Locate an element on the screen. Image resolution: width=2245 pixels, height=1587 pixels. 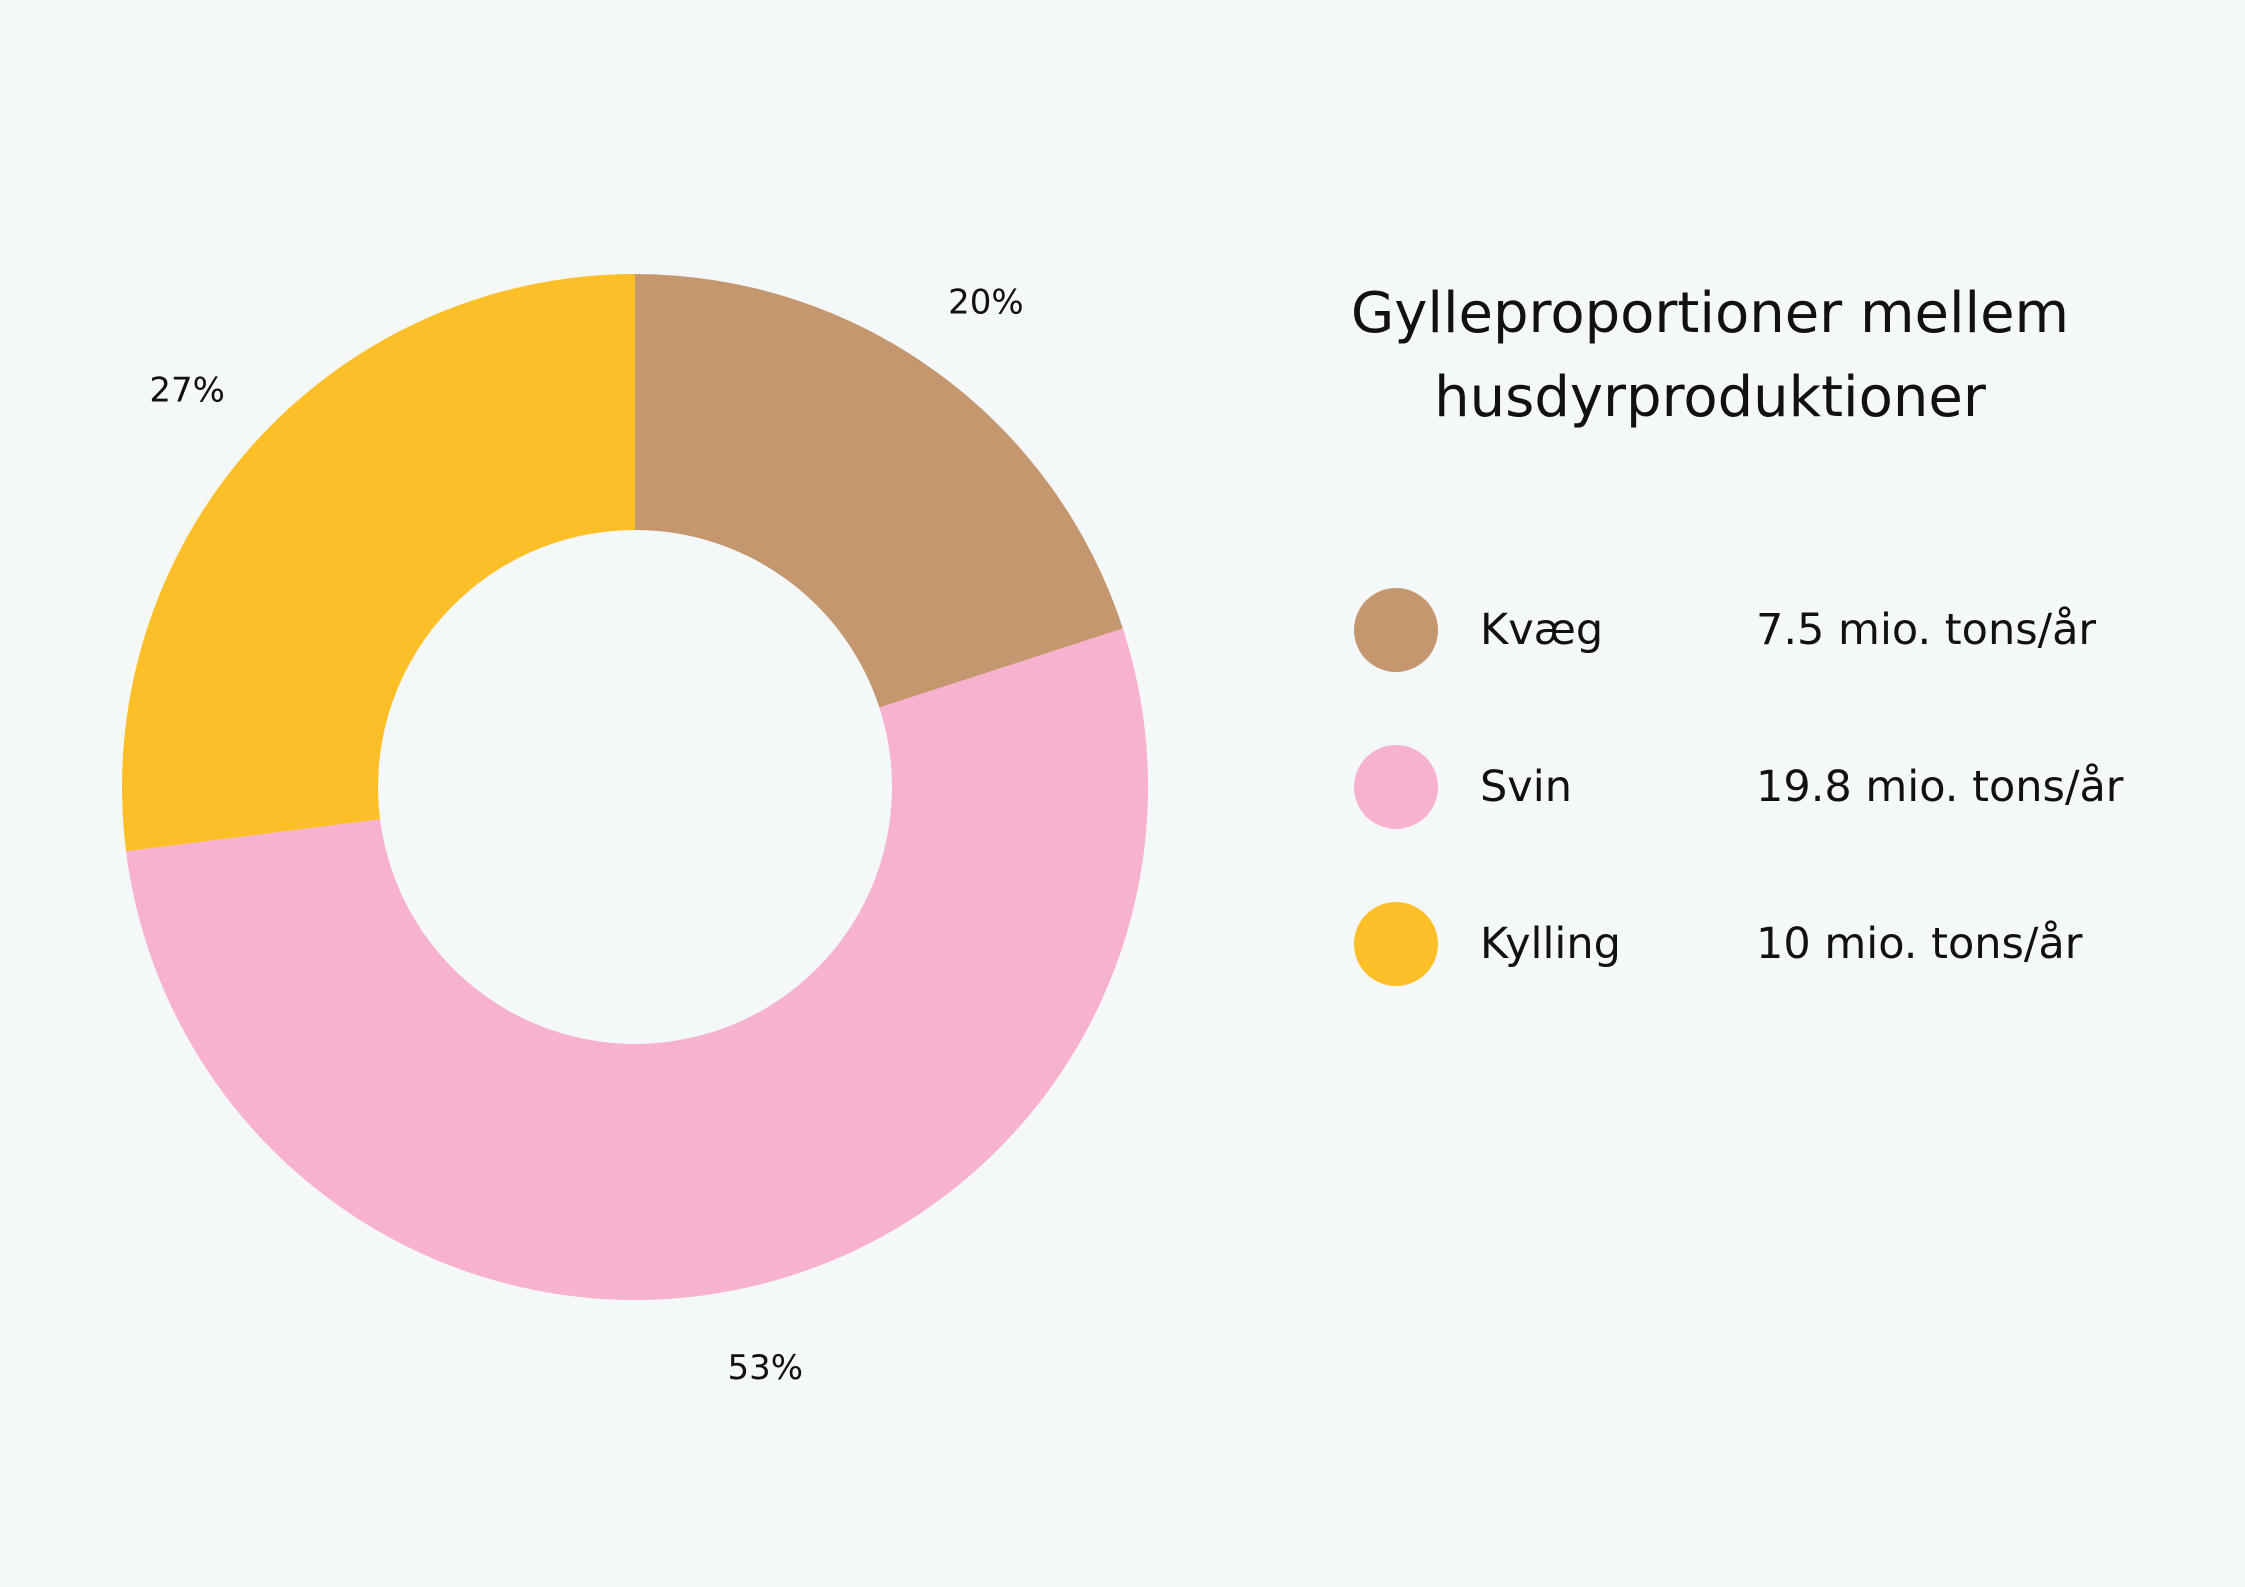
slice-kylling is located at coordinates (378, 563).